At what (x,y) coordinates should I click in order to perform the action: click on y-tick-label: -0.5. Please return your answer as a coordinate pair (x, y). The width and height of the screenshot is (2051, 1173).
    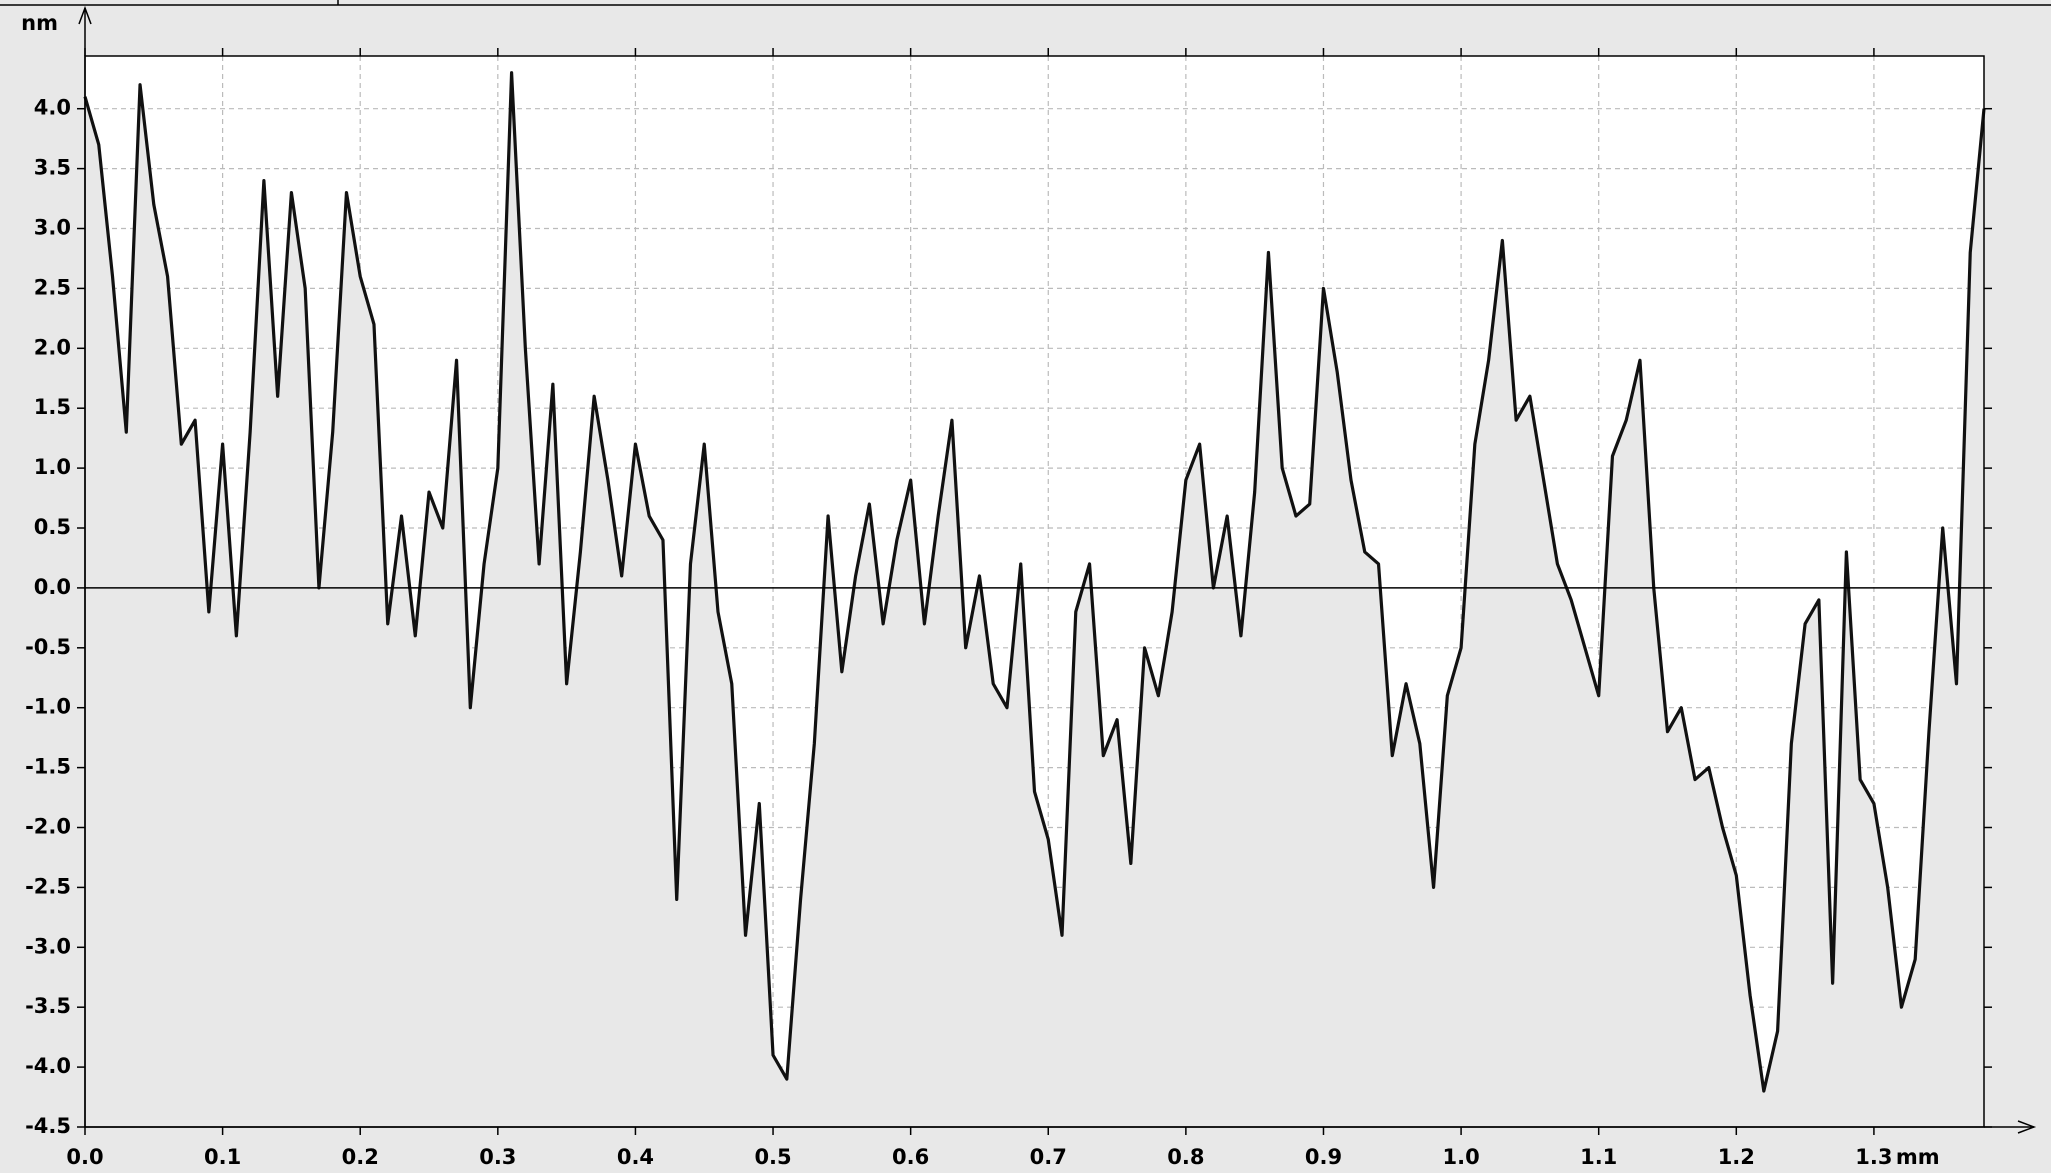
    Looking at the image, I should click on (48, 647).